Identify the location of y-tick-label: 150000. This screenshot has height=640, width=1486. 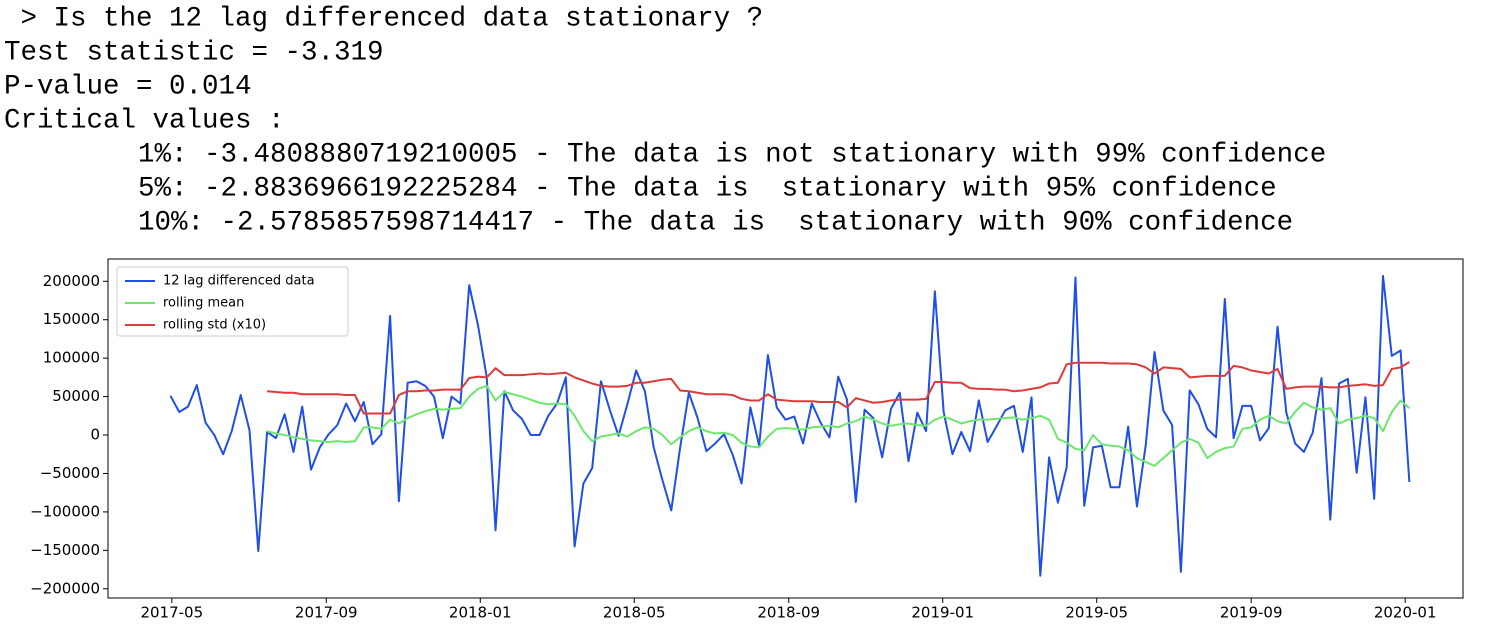
(71, 319).